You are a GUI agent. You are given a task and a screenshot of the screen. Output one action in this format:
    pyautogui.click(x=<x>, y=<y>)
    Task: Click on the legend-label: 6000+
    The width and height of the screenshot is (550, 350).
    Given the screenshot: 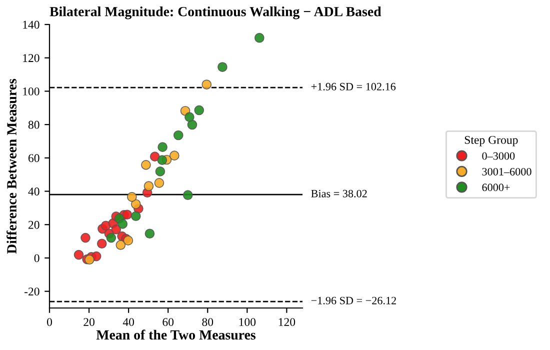 What is the action you would take?
    pyautogui.click(x=496, y=188)
    